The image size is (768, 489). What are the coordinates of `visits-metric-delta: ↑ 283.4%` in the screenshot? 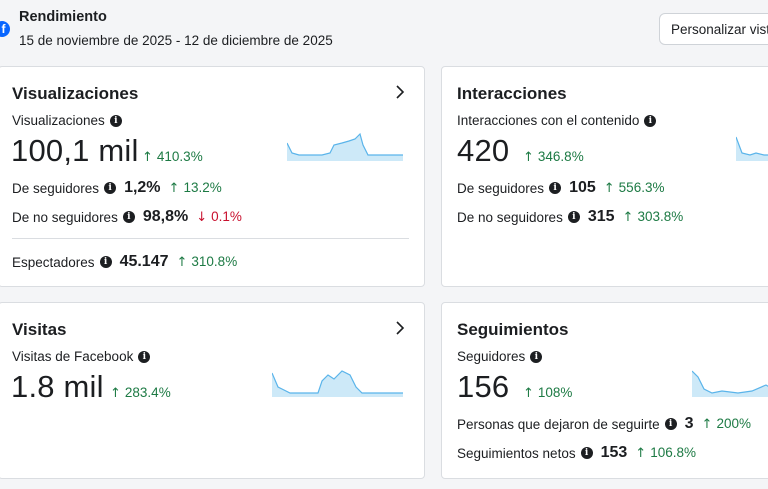 It's located at (140, 393).